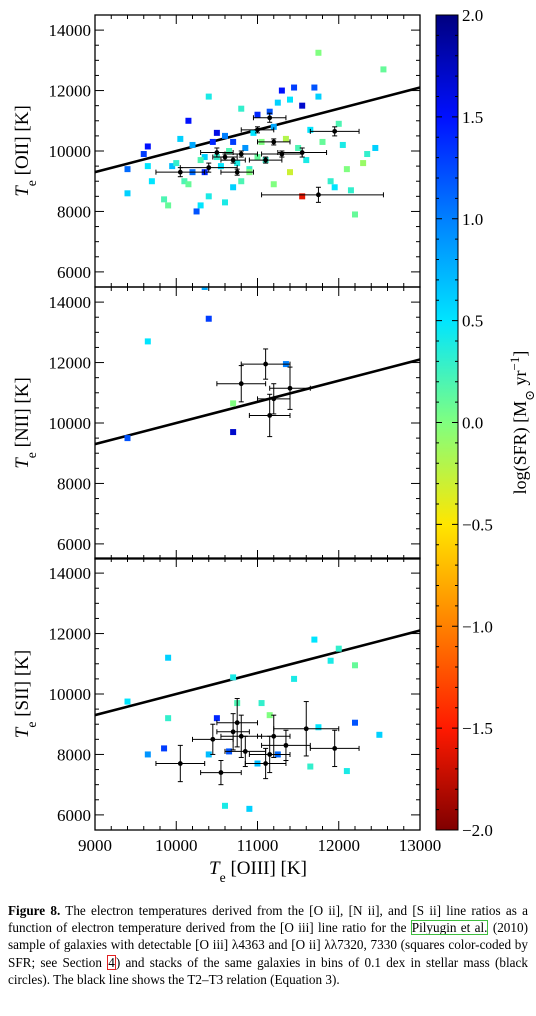 The image size is (536, 1016). What do you see at coordinates (258, 845) in the screenshot?
I see `x-tick-label: 11000` at bounding box center [258, 845].